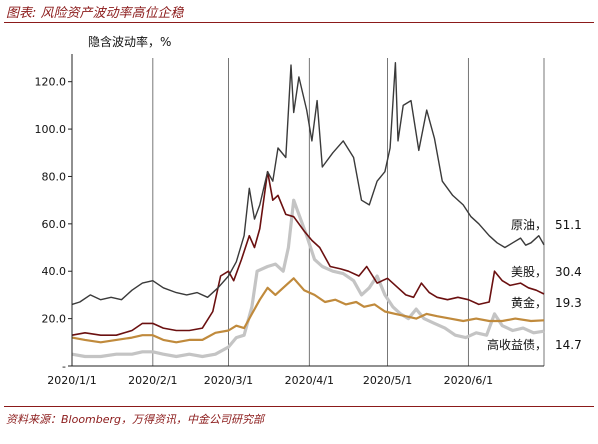 The width and height of the screenshot is (598, 444). What do you see at coordinates (517, 344) in the screenshot?
I see `series-name-label: 高收益债，` at bounding box center [517, 344].